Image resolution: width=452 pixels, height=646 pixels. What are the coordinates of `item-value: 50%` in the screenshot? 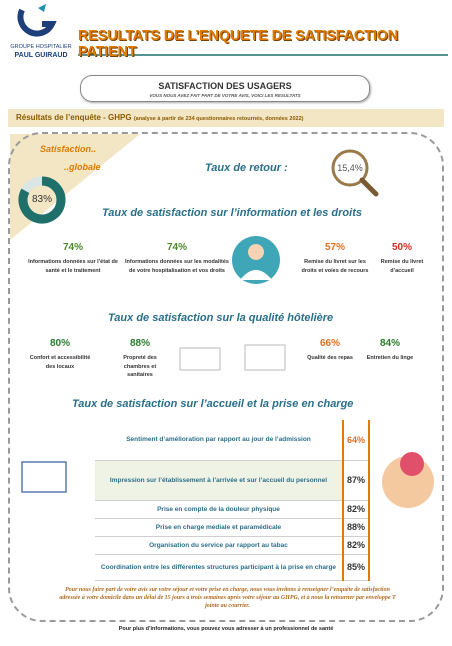 It's located at (401, 247).